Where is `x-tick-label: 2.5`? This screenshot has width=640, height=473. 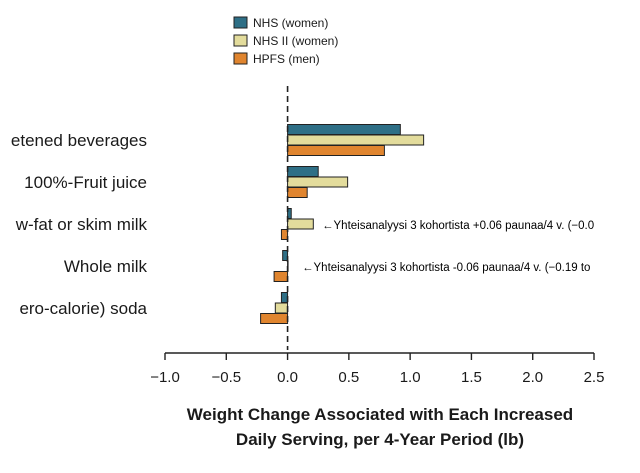 x-tick-label: 2.5 is located at coordinates (594, 377).